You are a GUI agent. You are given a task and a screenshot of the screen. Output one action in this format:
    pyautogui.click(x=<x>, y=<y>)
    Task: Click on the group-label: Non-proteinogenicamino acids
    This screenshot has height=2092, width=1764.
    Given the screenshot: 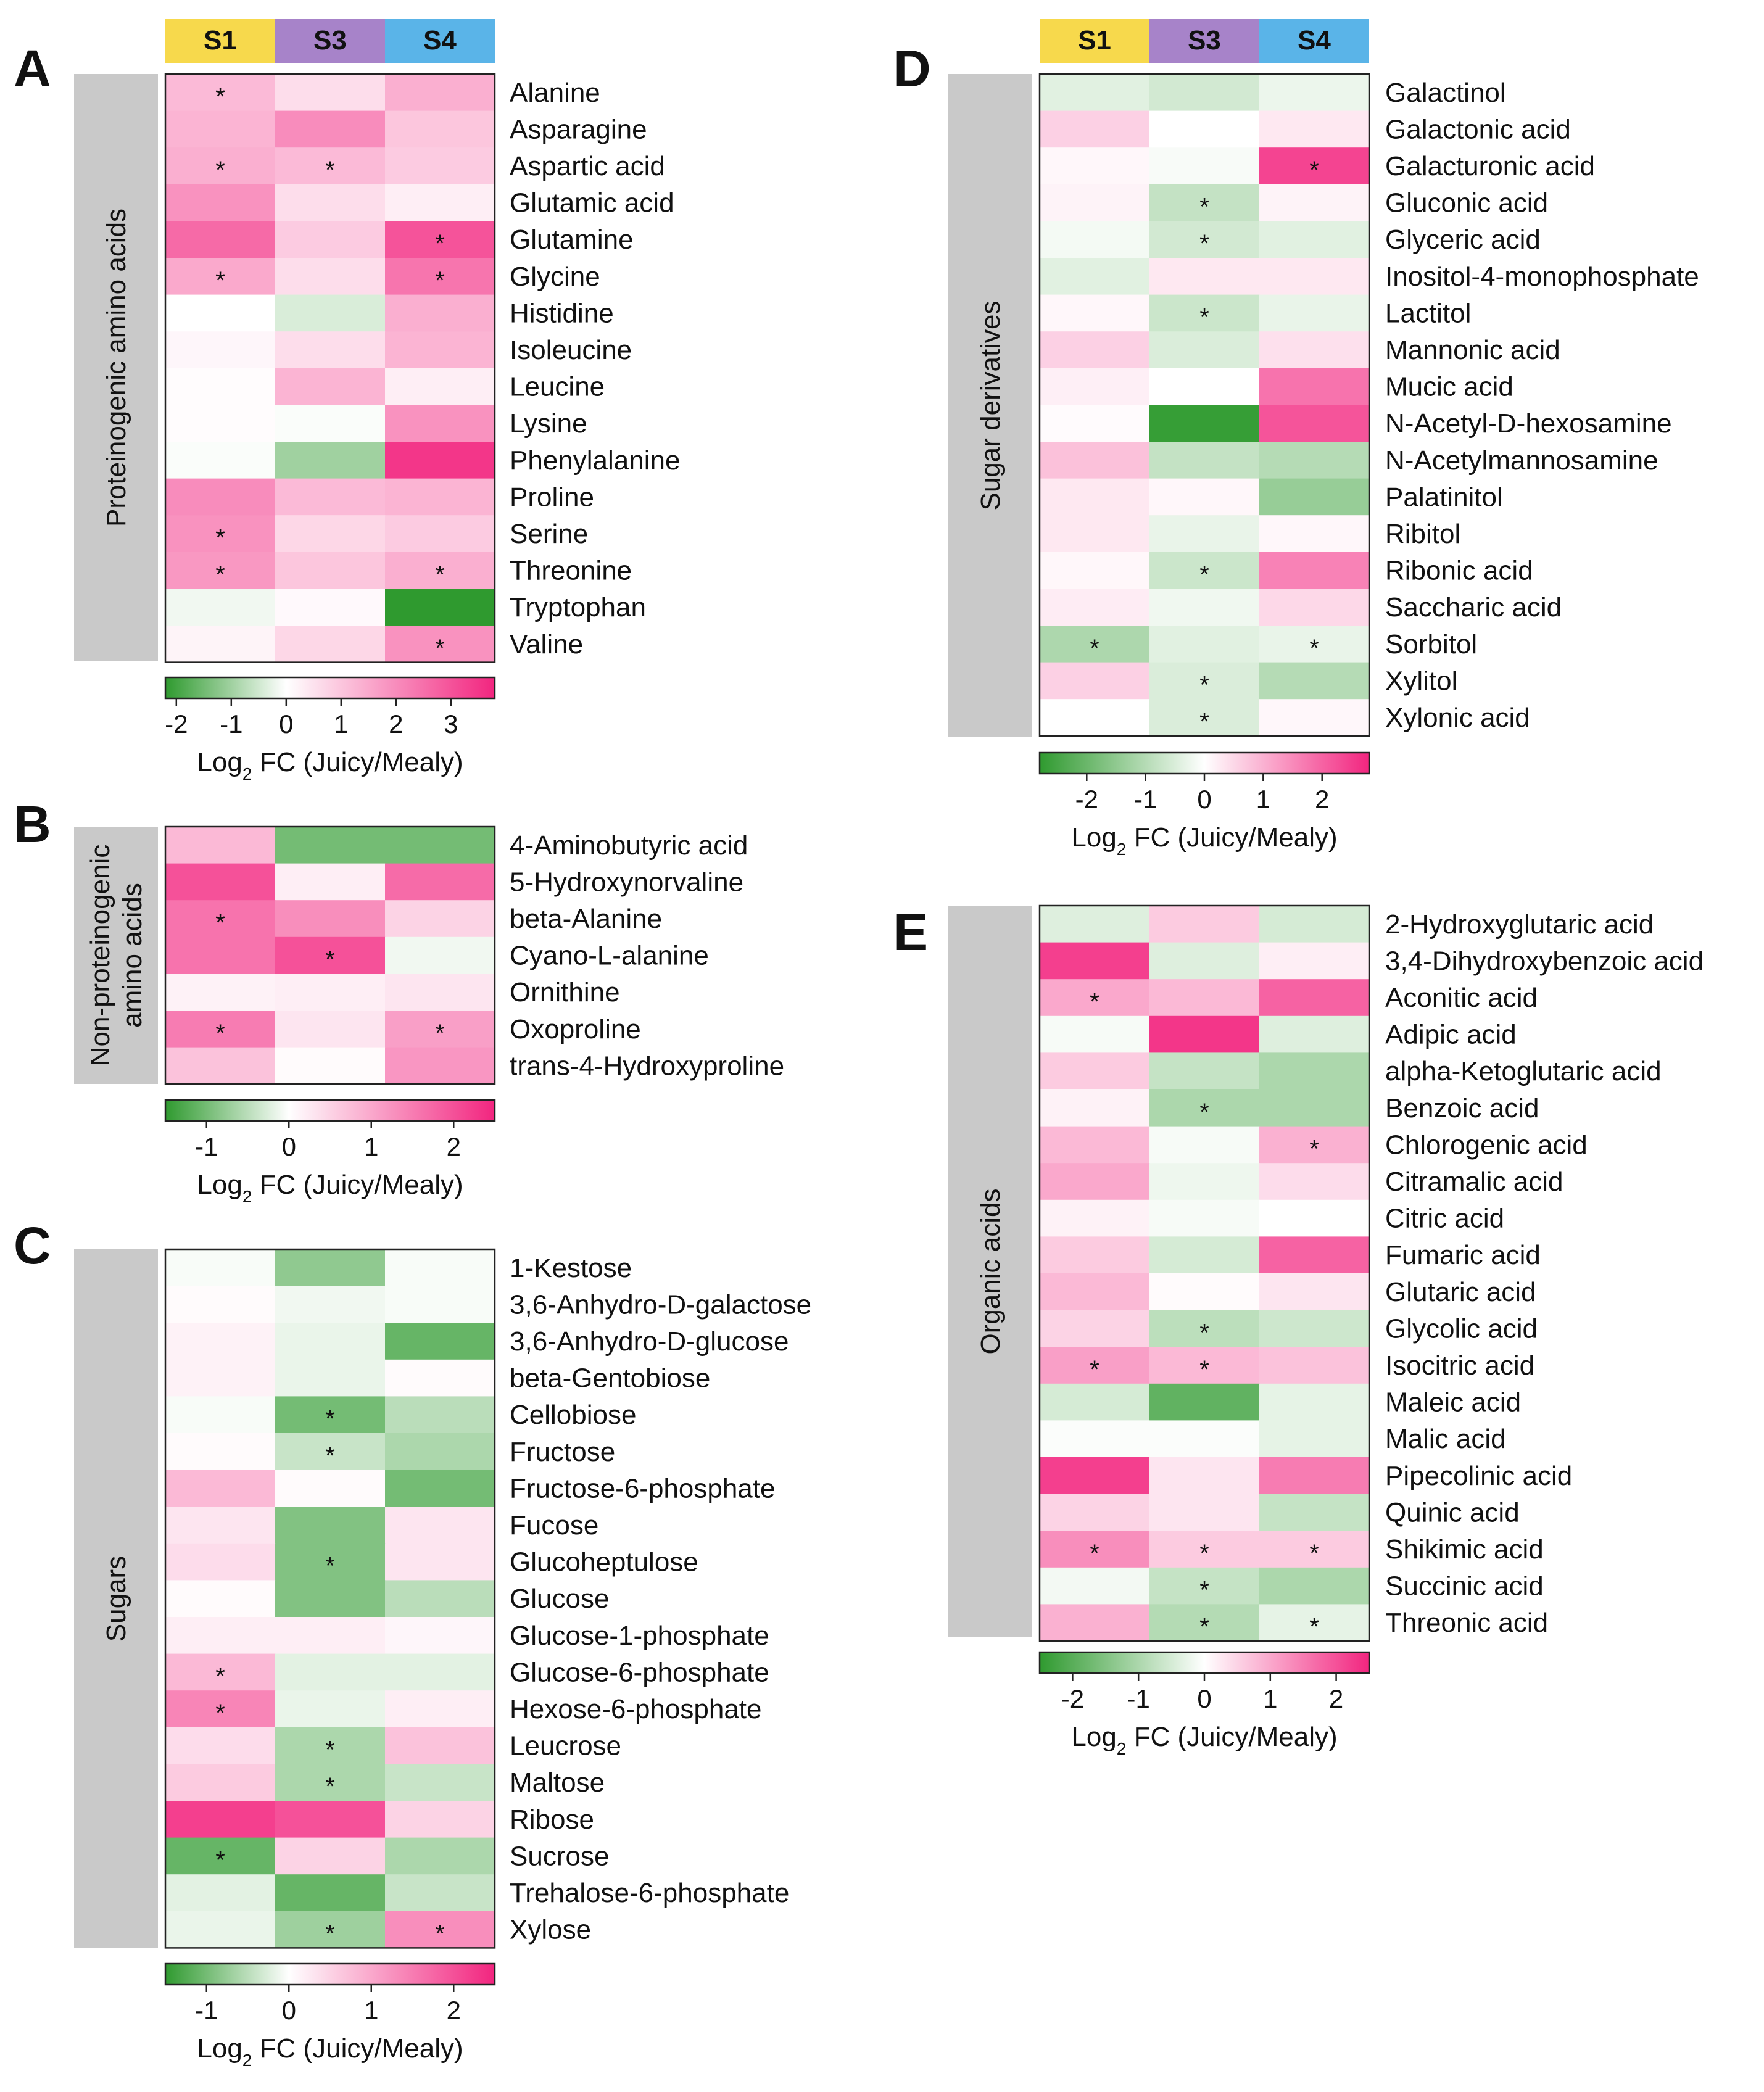 What is the action you would take?
    pyautogui.click(x=116, y=956)
    